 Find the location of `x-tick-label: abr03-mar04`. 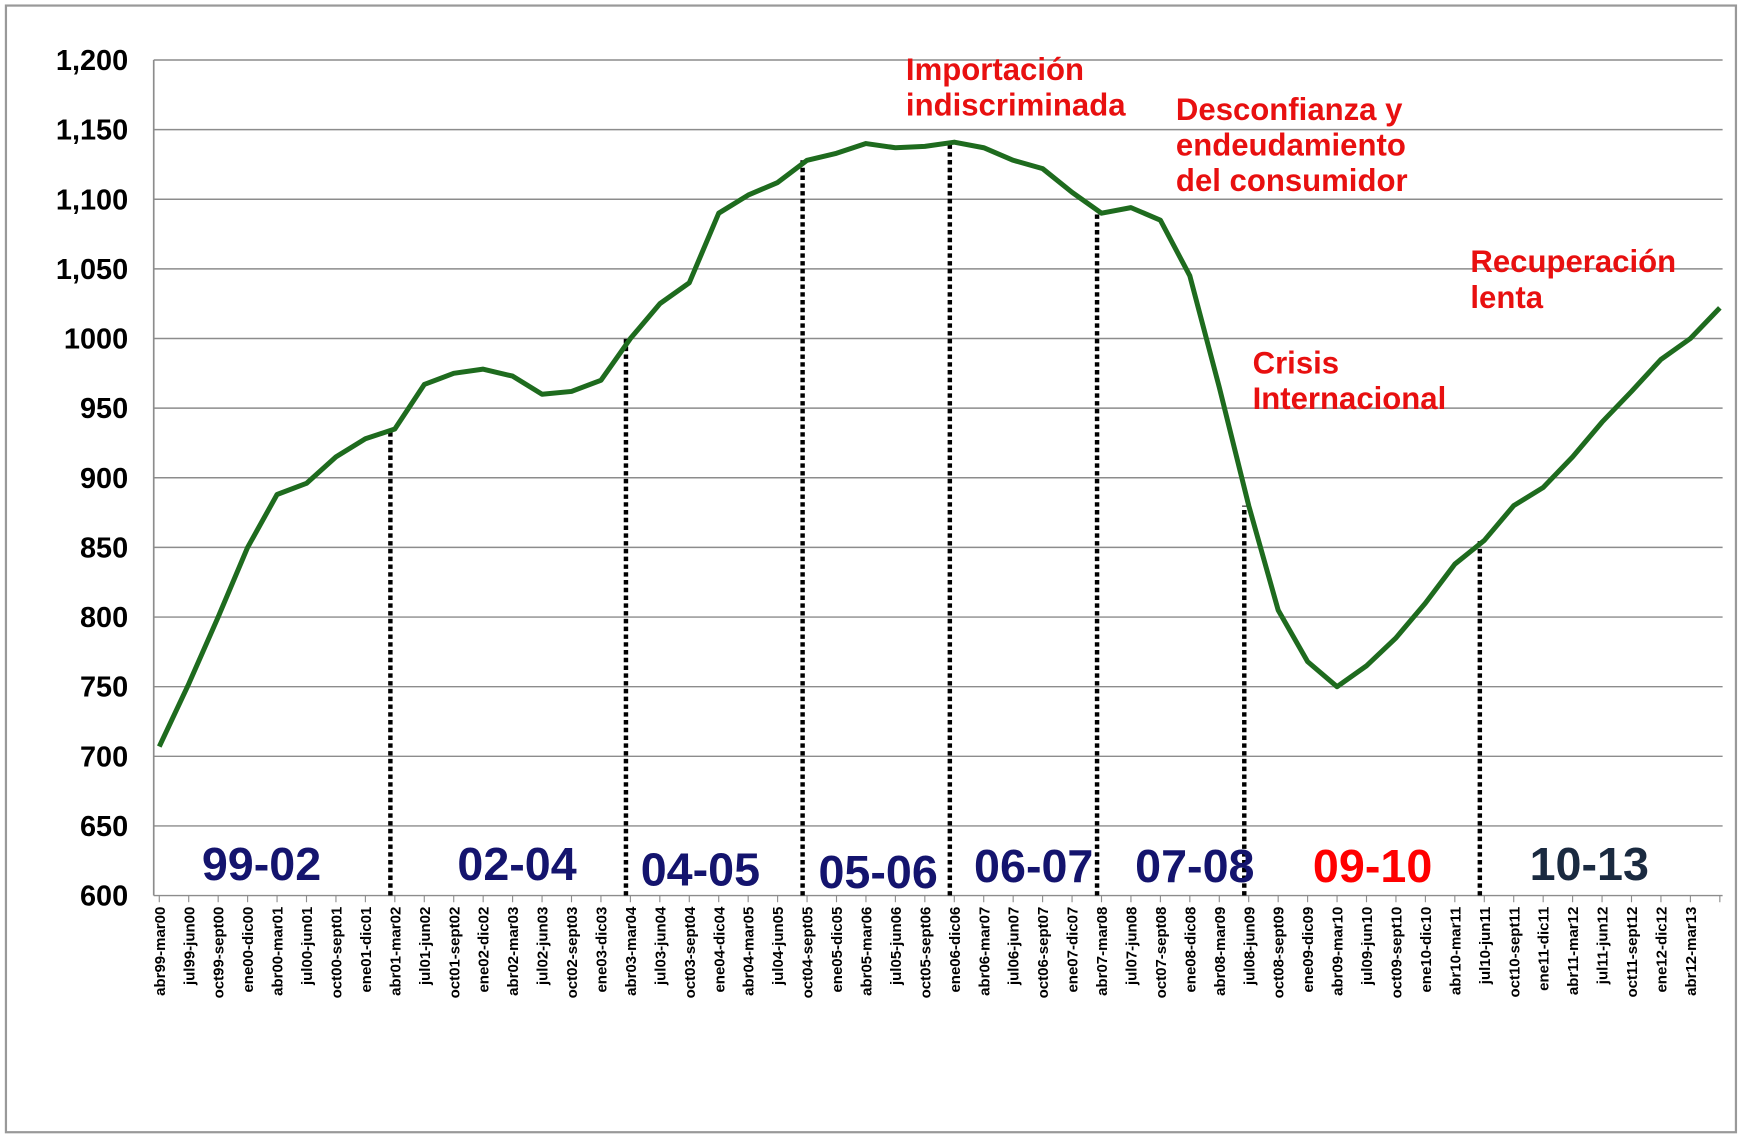

x-tick-label: abr03-mar04 is located at coordinates (631, 951).